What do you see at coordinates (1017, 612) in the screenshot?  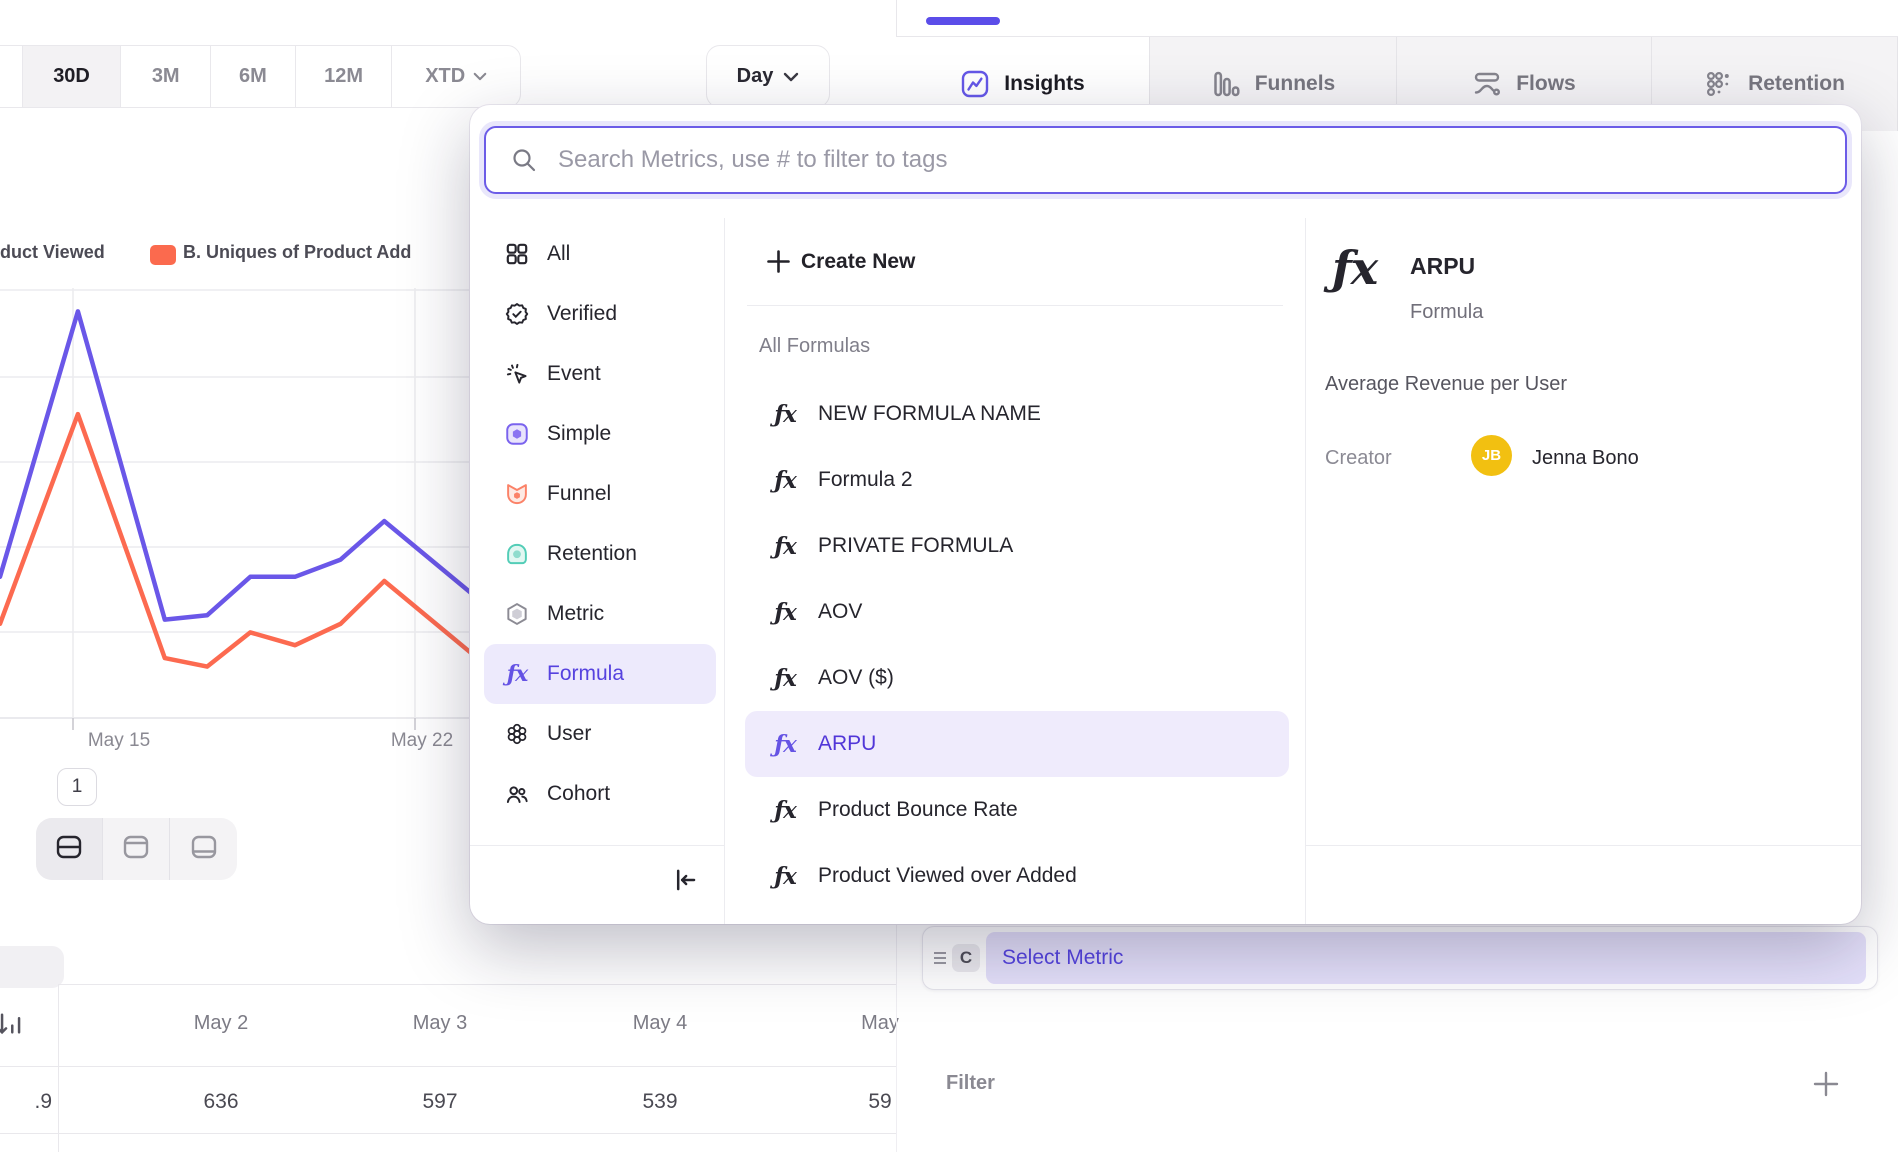 I see `formula-item-aov: ƒx AOV` at bounding box center [1017, 612].